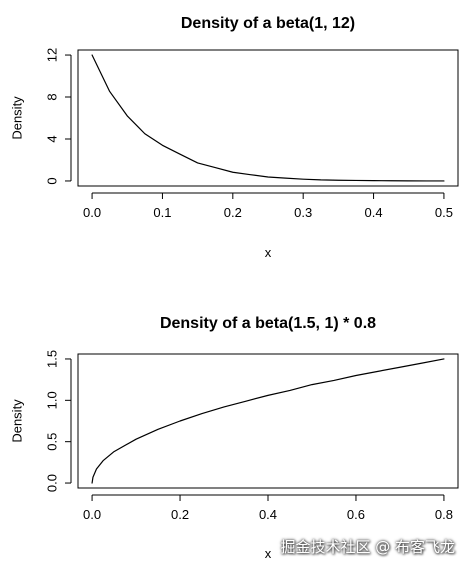  What do you see at coordinates (51, 442) in the screenshot?
I see `chart2-y-tick-label: 0.5` at bounding box center [51, 442].